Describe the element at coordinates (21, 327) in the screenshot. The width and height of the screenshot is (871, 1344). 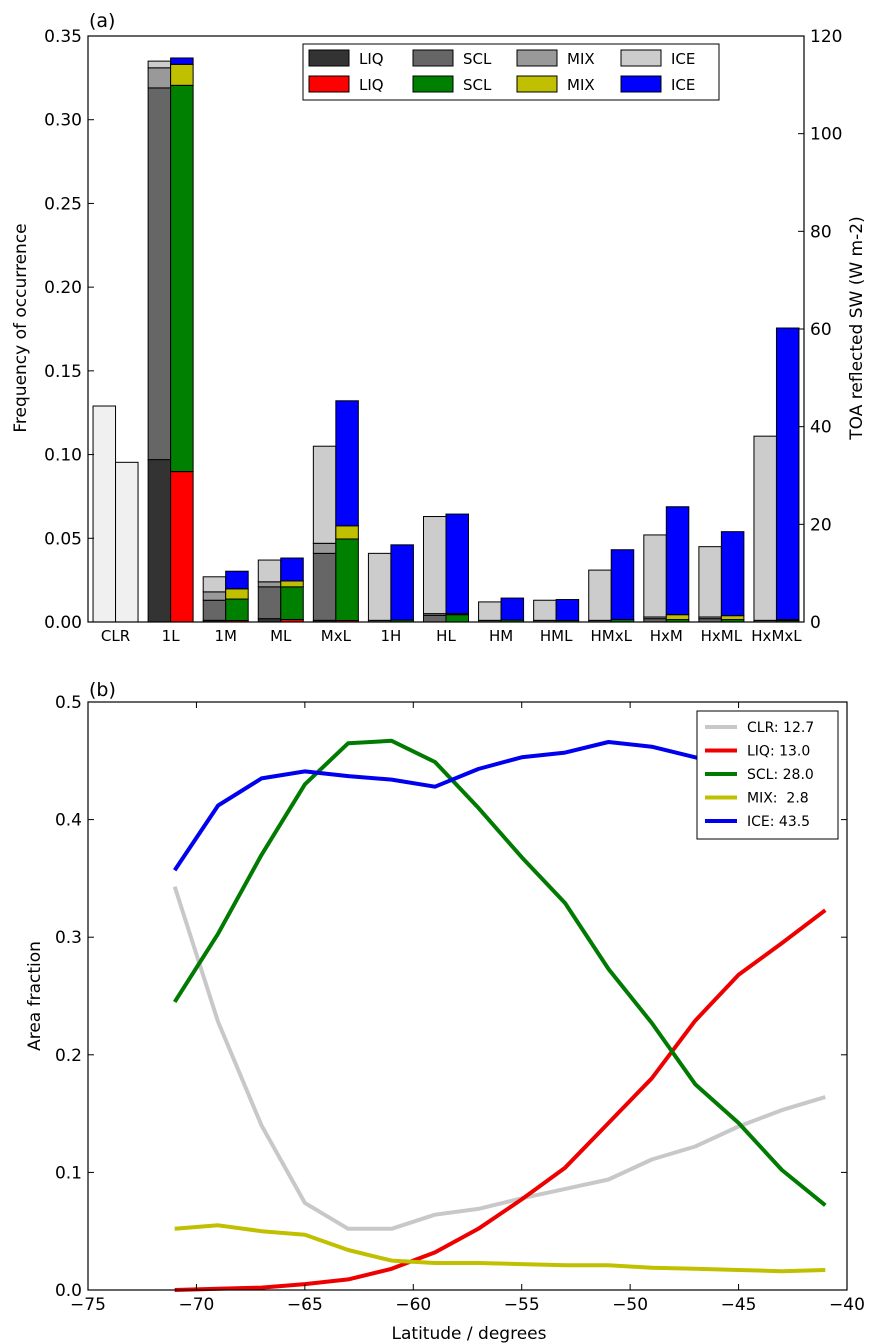
I see `panel-a-ylabel: Frequency of occurrence` at that location.